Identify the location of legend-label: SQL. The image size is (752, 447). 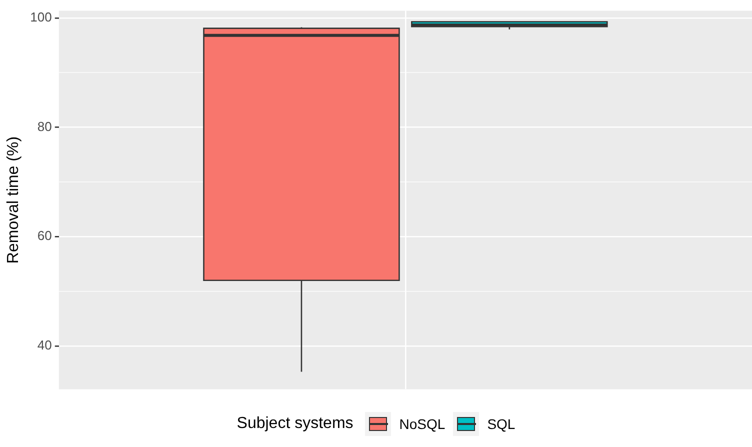
(501, 424).